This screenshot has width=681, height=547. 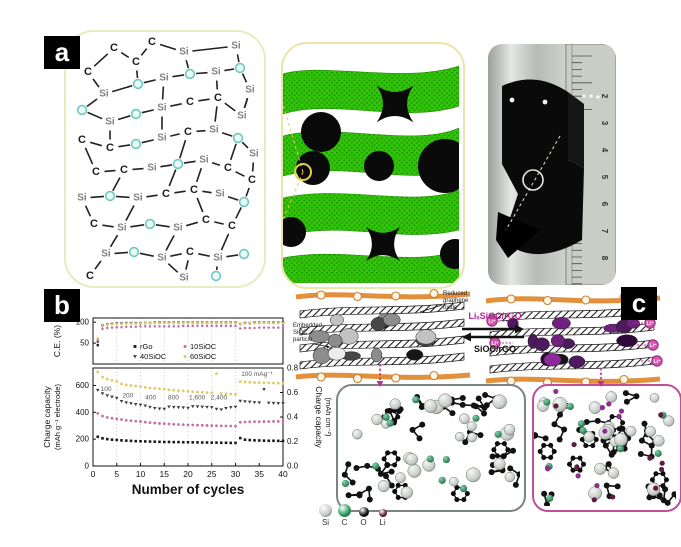 What do you see at coordinates (173, 398) in the screenshot?
I see `svg-text: 800` at bounding box center [173, 398].